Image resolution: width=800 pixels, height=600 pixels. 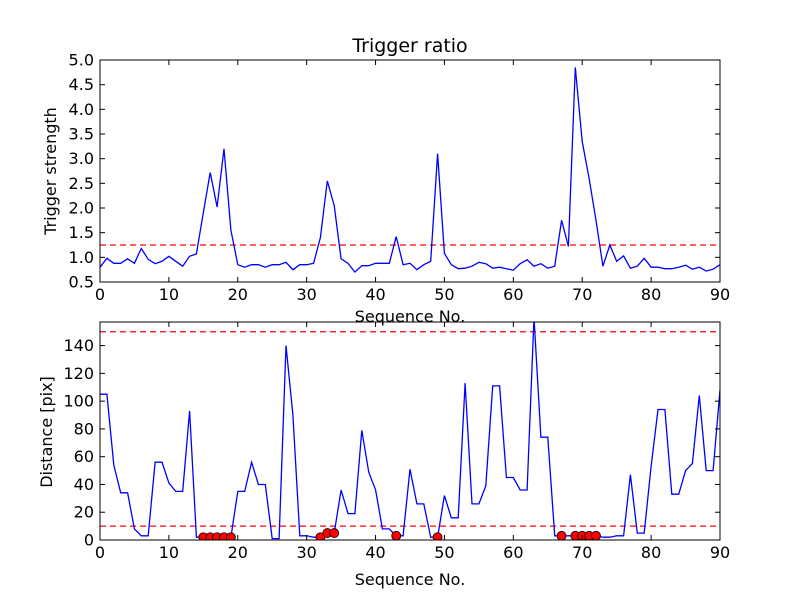 I want to click on y-tick-label: 100, so click(x=78, y=401).